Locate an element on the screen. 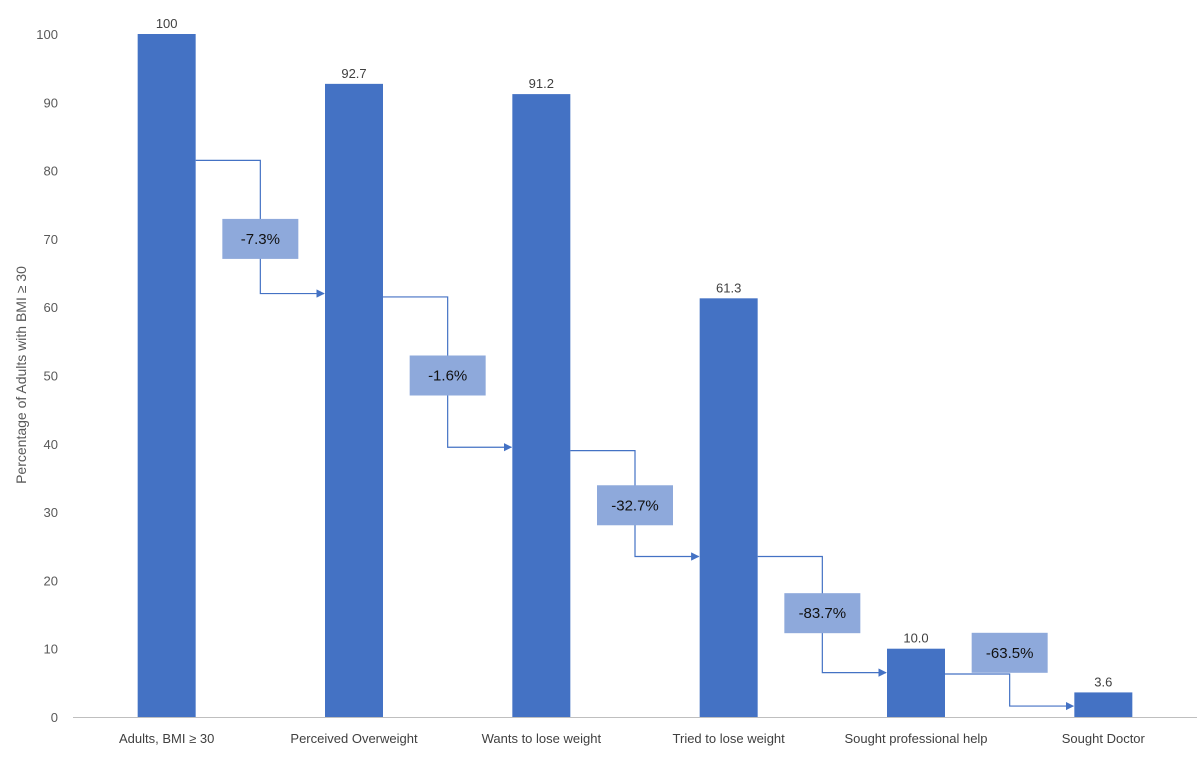 This screenshot has height=765, width=1200. change-box-label: -7.3% is located at coordinates (260, 239).